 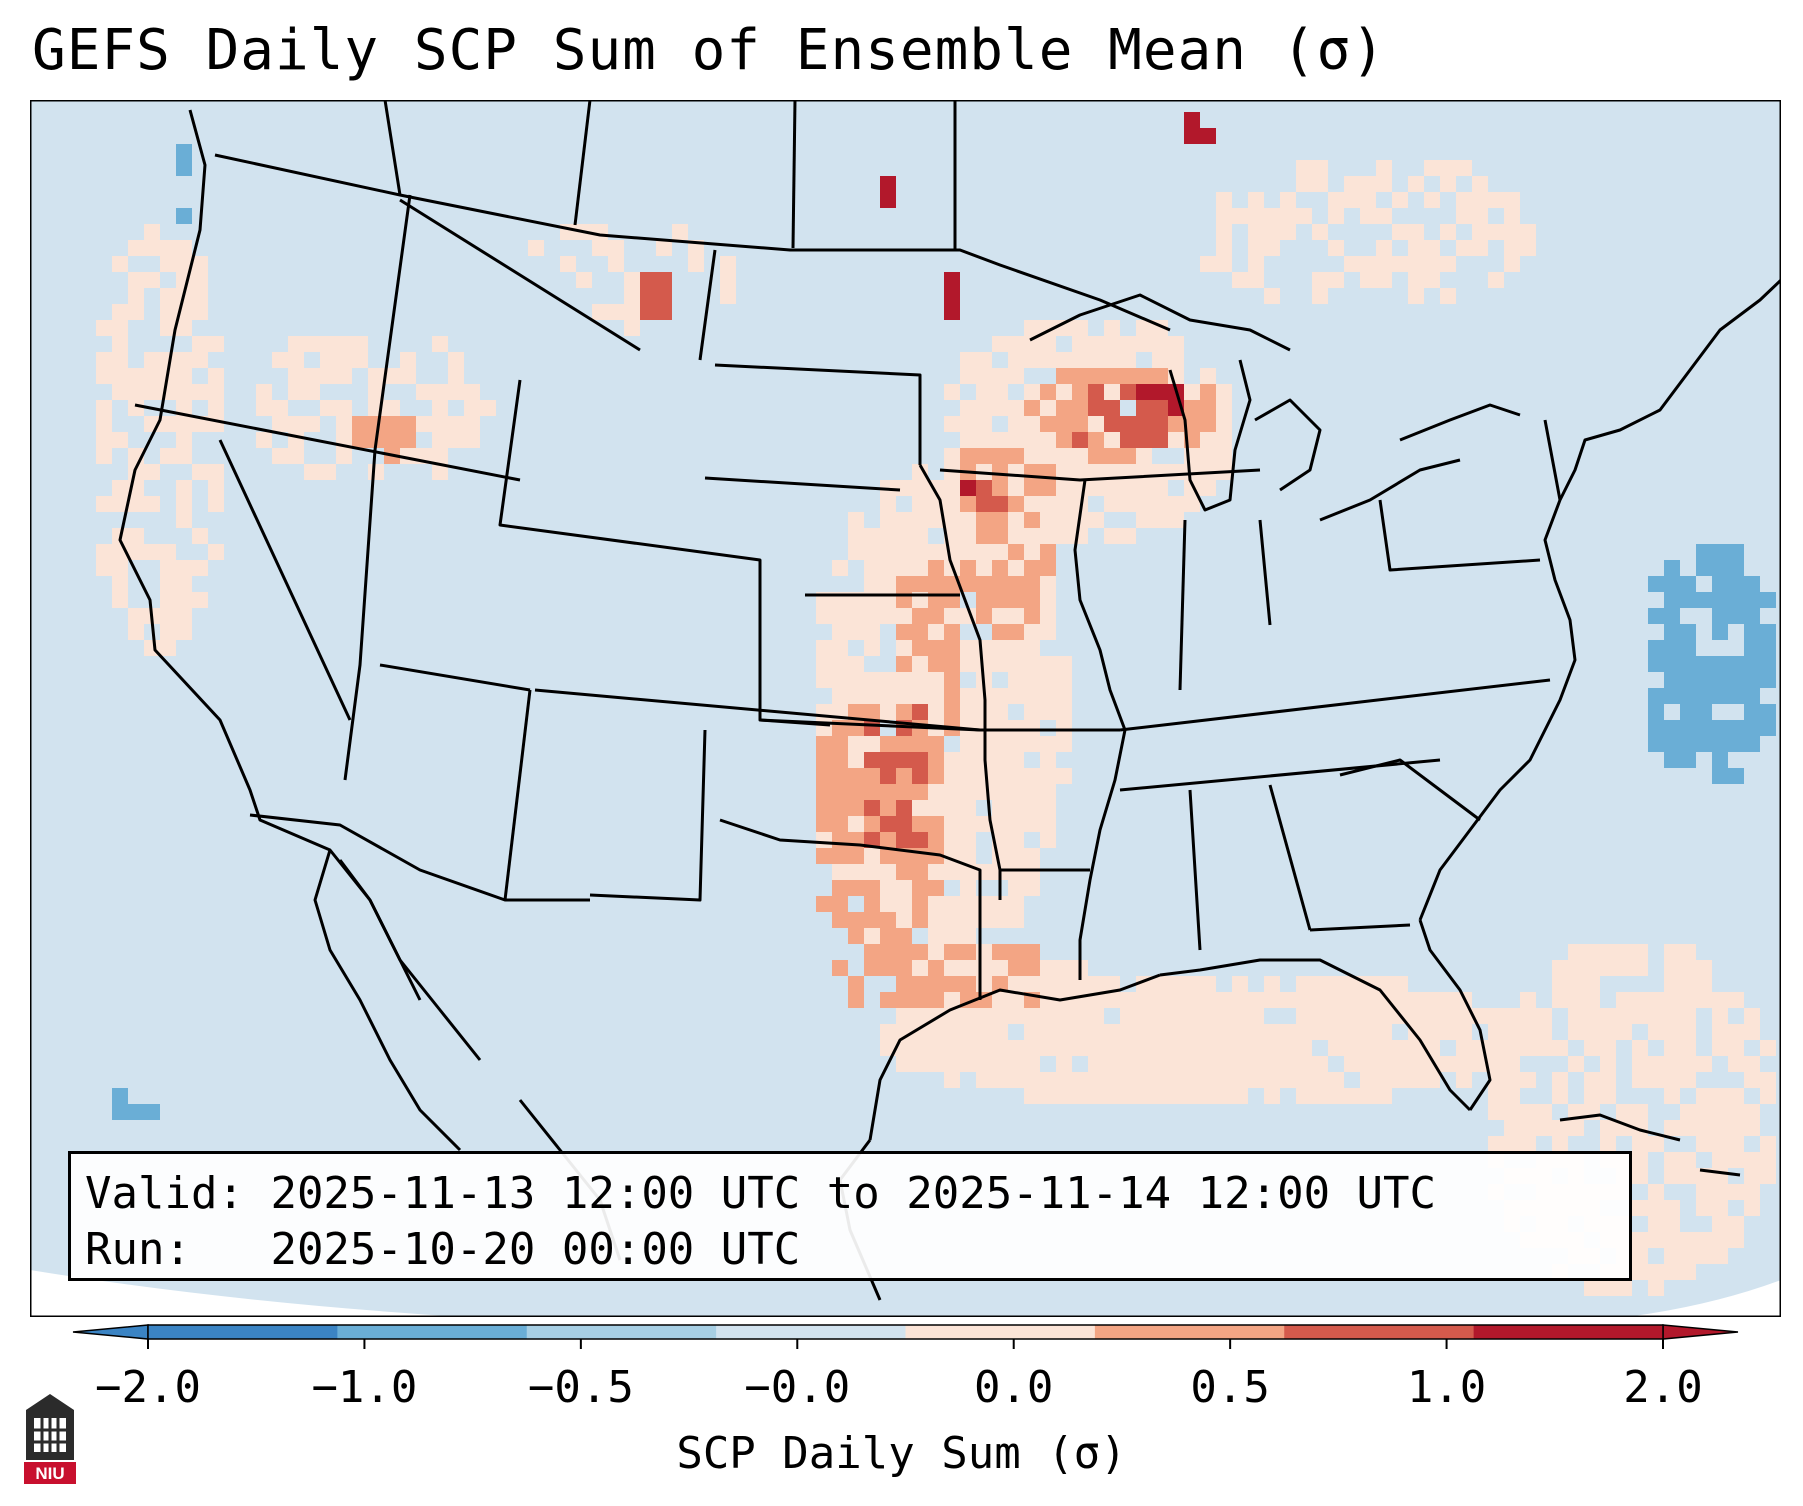 What do you see at coordinates (148, 1387) in the screenshot?
I see `colorbar-tick-label: −2.0` at bounding box center [148, 1387].